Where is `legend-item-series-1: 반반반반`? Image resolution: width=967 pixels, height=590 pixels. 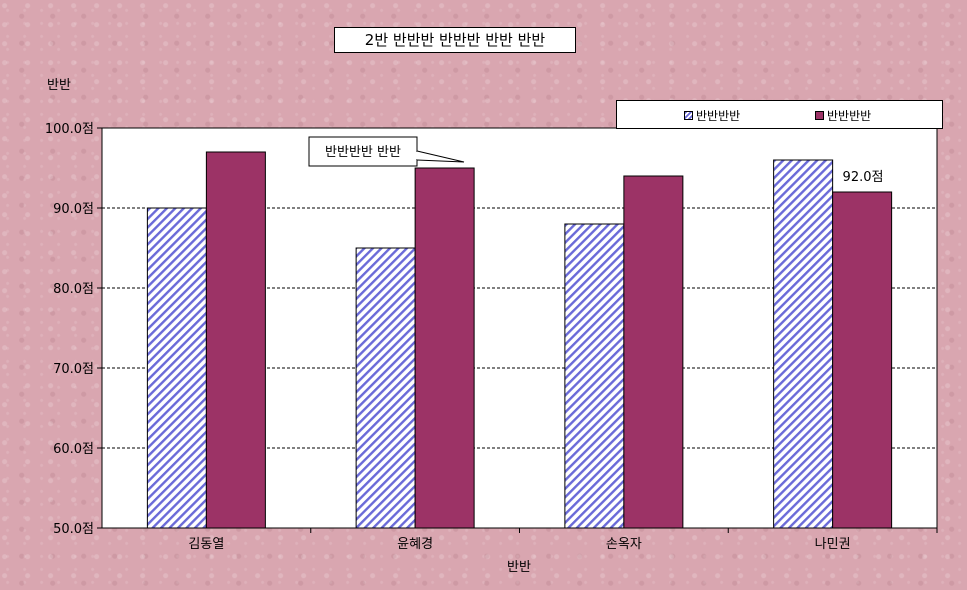 legend-item-series-1: 반반반반 is located at coordinates (712, 115).